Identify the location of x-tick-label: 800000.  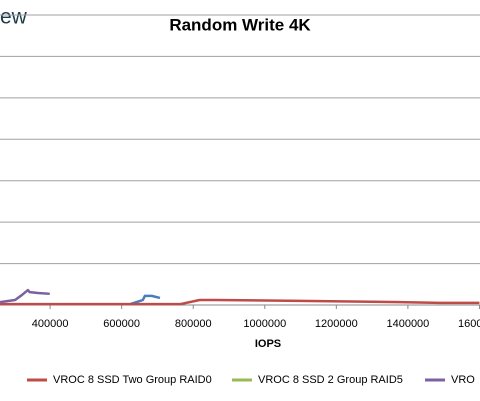
(193, 324).